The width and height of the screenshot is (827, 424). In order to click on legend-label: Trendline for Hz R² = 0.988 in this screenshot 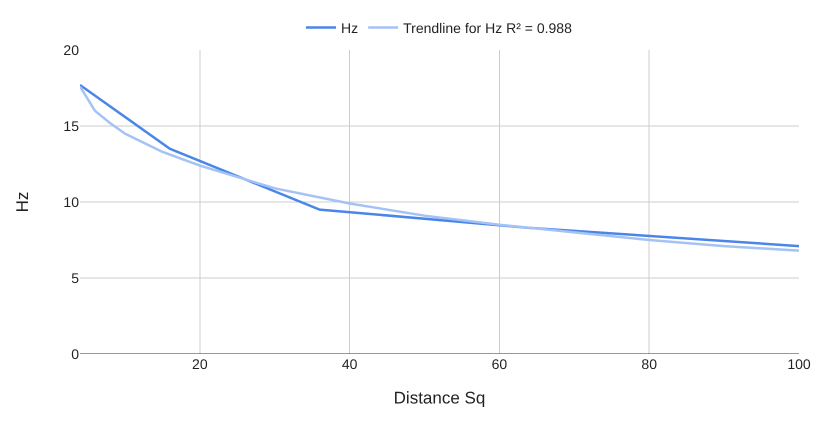, I will do `click(487, 28)`.